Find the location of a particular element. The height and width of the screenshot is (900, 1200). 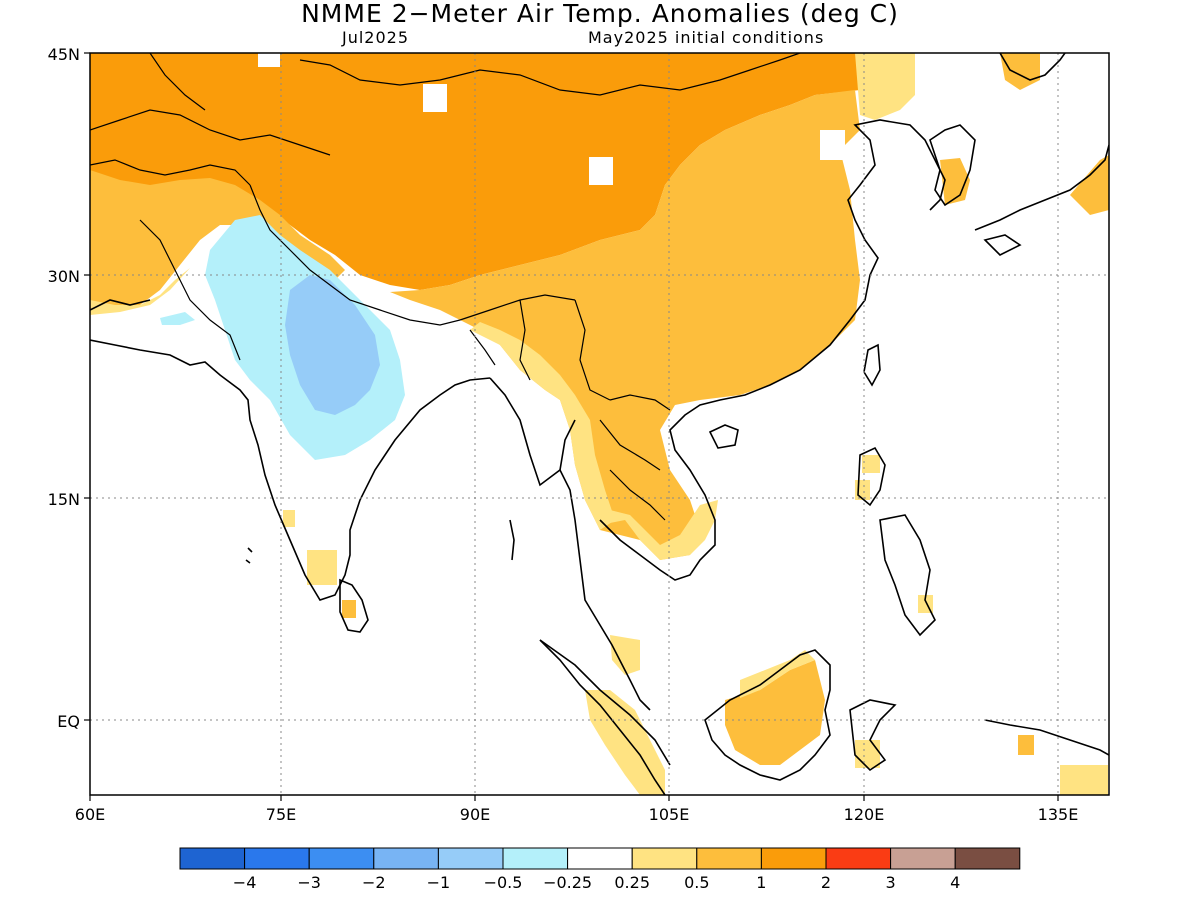

anomaly-pixel-luzon-south is located at coordinates (862, 490).